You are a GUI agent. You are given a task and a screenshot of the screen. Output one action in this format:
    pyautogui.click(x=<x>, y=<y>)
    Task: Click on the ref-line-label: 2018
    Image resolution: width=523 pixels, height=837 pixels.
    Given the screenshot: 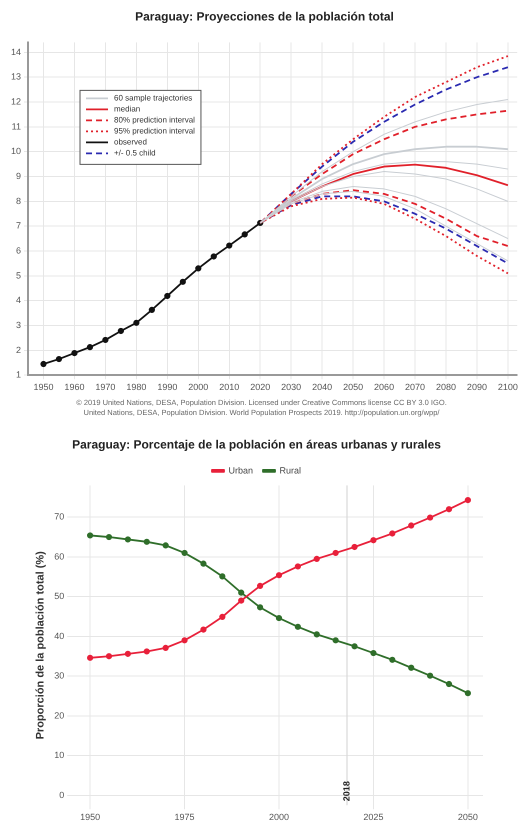 What is the action you would take?
    pyautogui.click(x=346, y=791)
    